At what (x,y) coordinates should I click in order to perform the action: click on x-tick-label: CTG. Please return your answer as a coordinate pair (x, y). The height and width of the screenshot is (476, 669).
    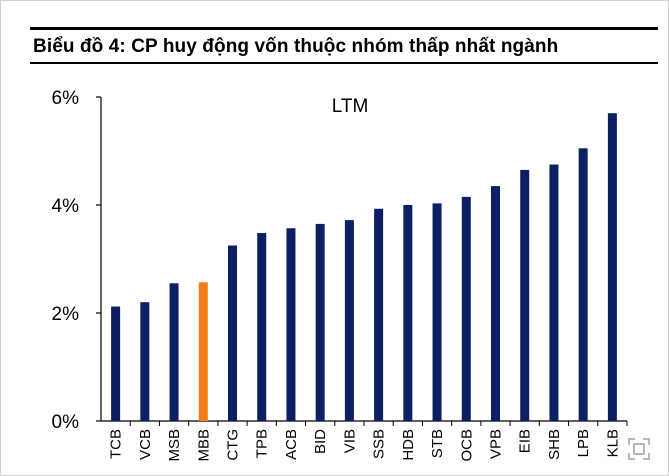
    Looking at the image, I should click on (233, 445).